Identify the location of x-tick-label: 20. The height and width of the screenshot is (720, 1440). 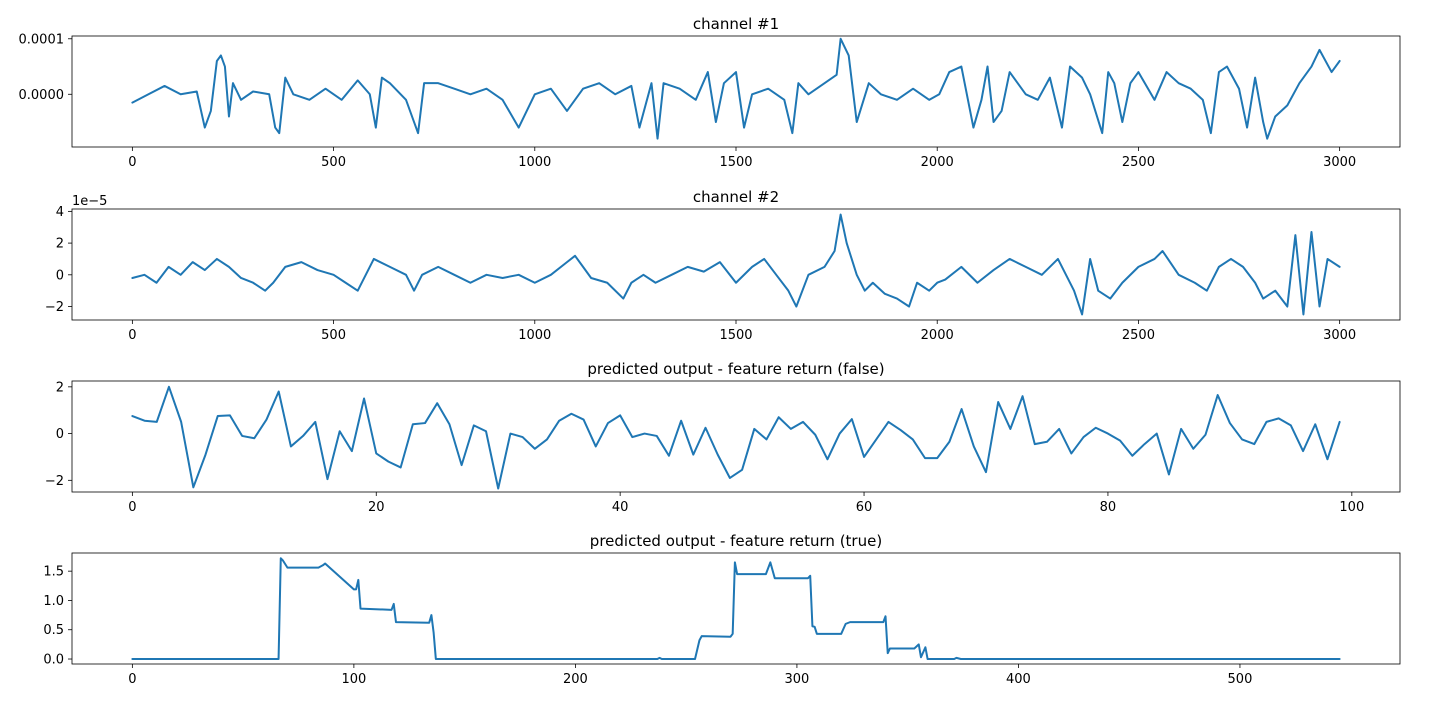
(376, 507).